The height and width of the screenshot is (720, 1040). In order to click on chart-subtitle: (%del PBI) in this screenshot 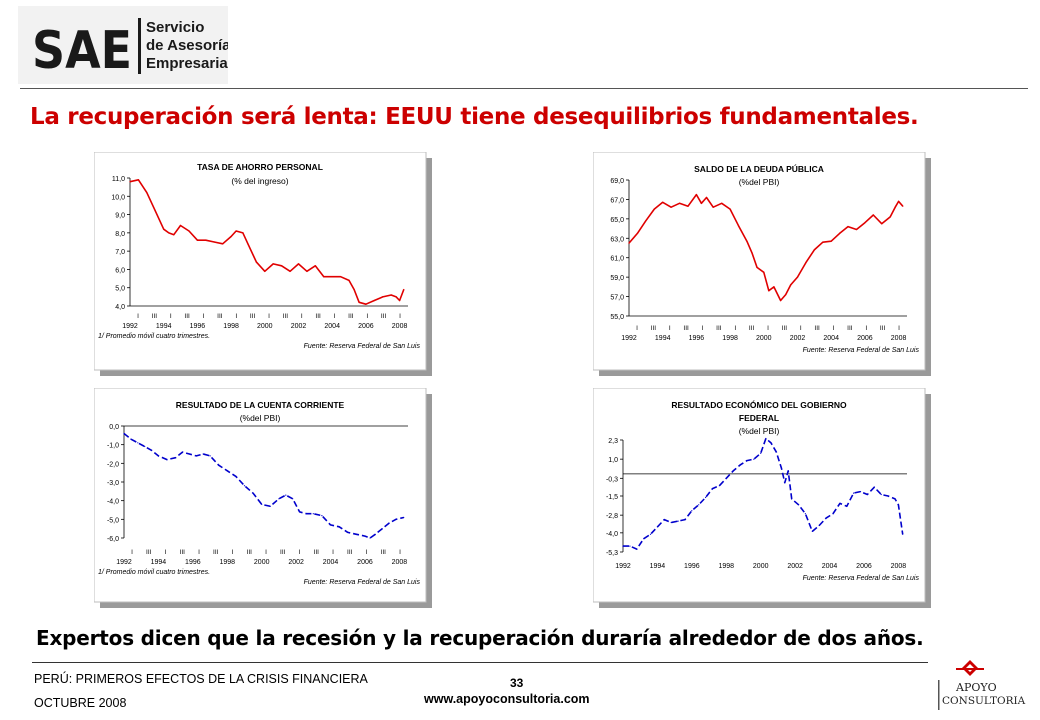, I will do `click(260, 418)`.